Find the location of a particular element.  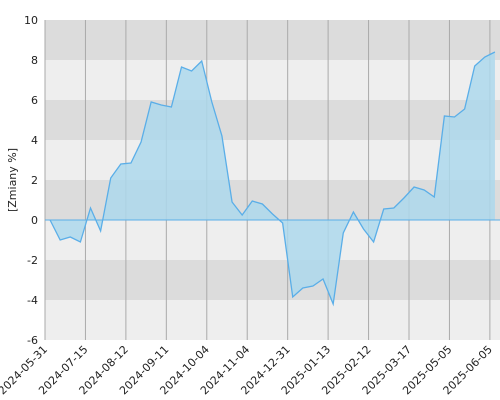

y-tick-label: 2 is located at coordinates (34, 180).